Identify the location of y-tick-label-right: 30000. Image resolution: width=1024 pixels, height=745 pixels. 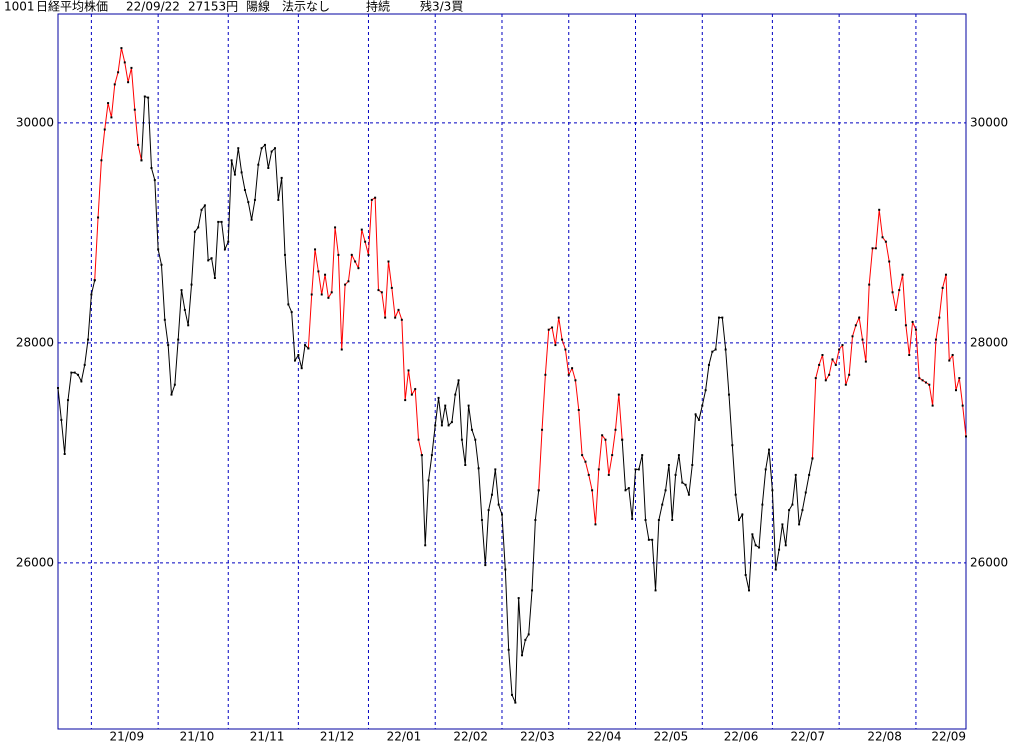
(989, 122).